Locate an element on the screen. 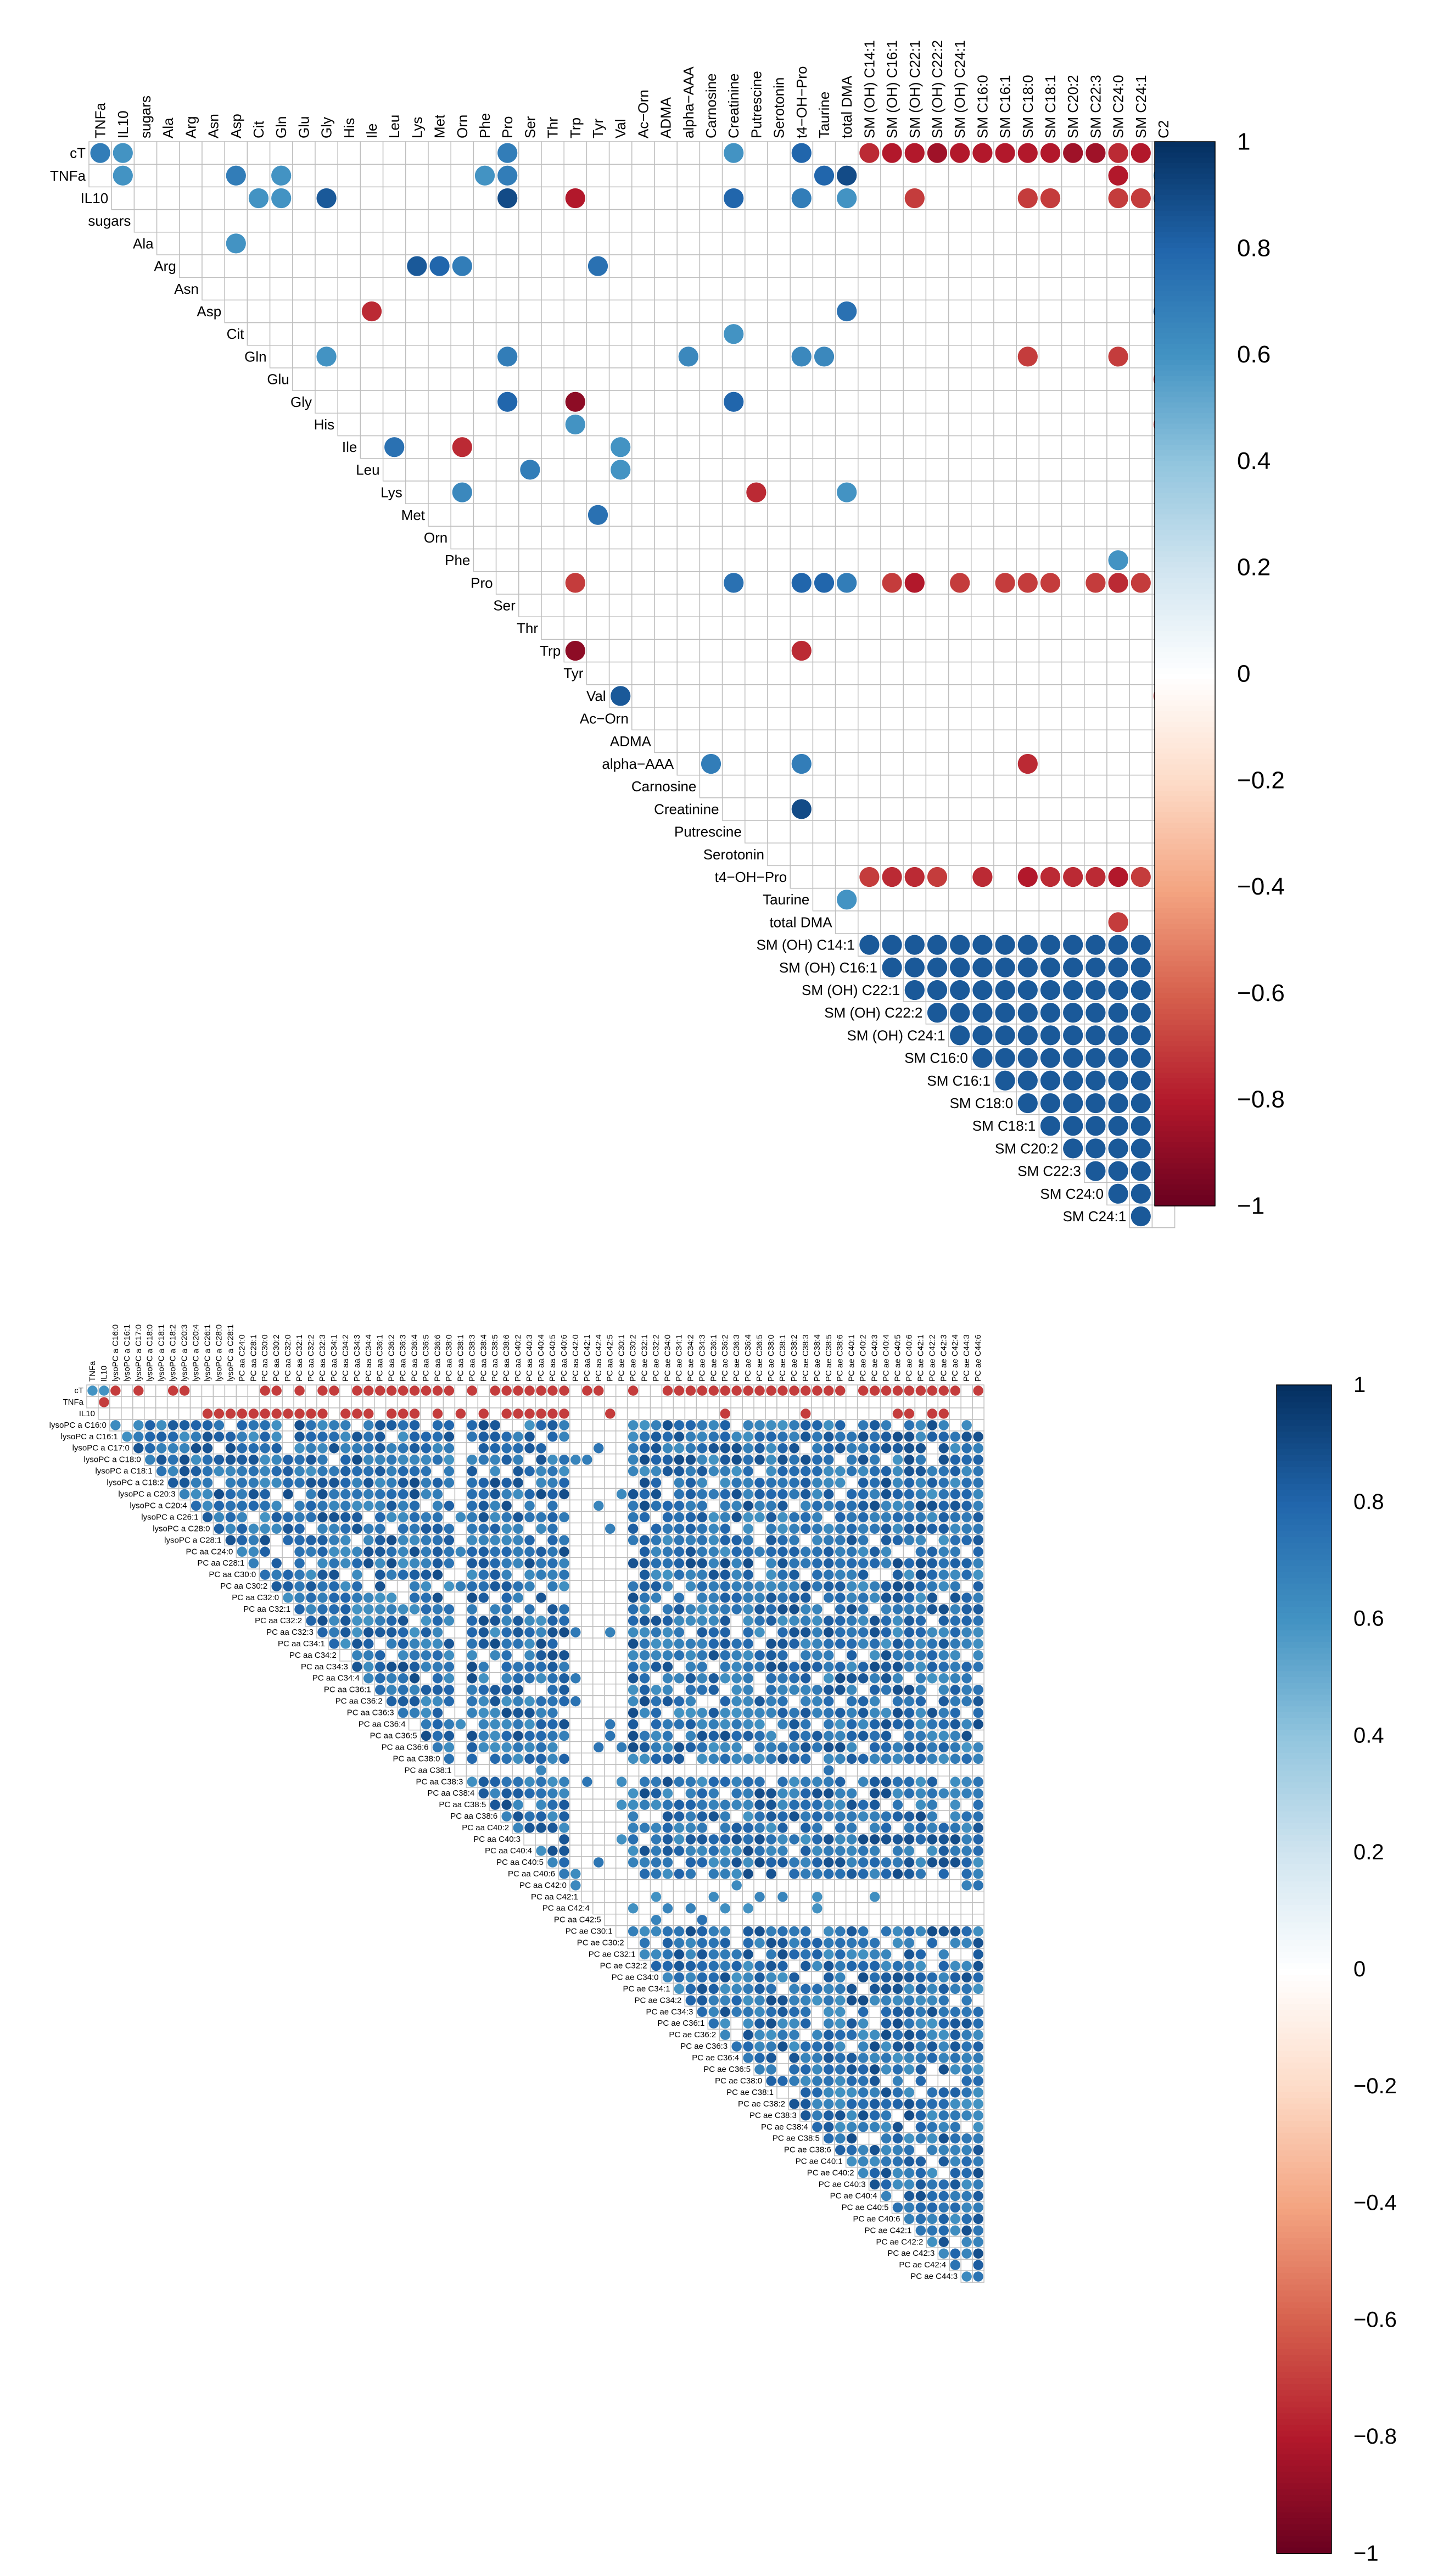 The image size is (1438, 2576). row-label: SM C22:3 is located at coordinates (1049, 1172).